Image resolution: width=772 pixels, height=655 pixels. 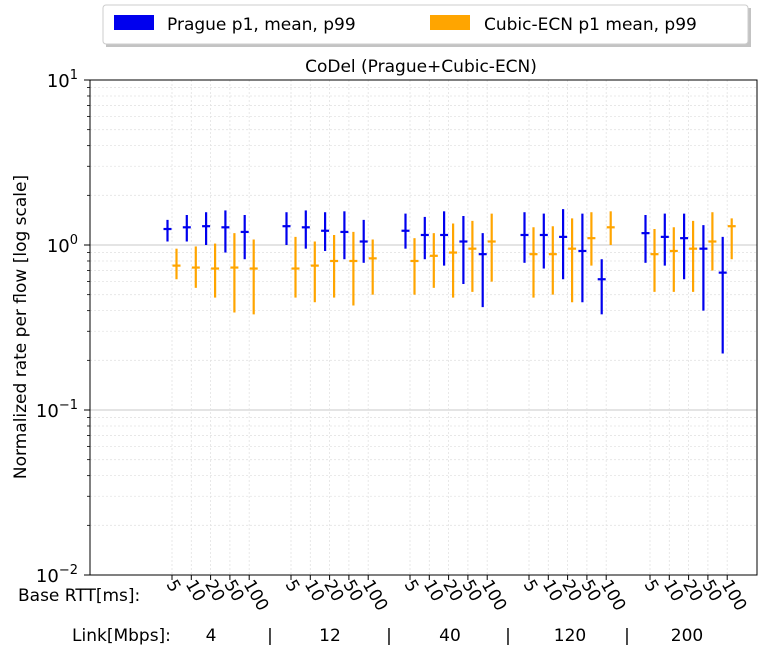 I want to click on y-tick-label: 10⁰, so click(x=62, y=245).